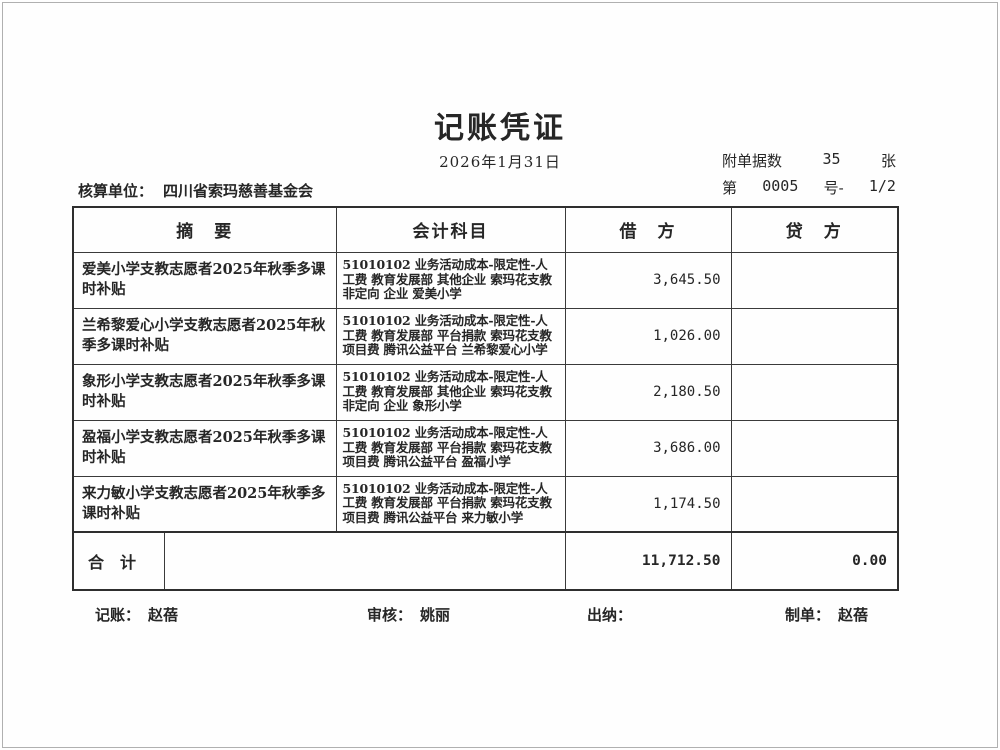 The height and width of the screenshot is (750, 1000). Describe the element at coordinates (118, 615) in the screenshot. I see `bookkeeper-label: 记账：` at that location.